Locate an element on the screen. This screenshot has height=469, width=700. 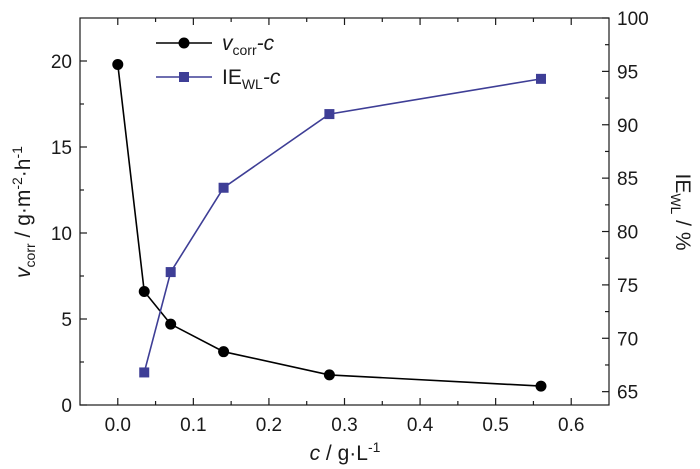
right-y-tick-label: 70 is located at coordinates (627, 339).